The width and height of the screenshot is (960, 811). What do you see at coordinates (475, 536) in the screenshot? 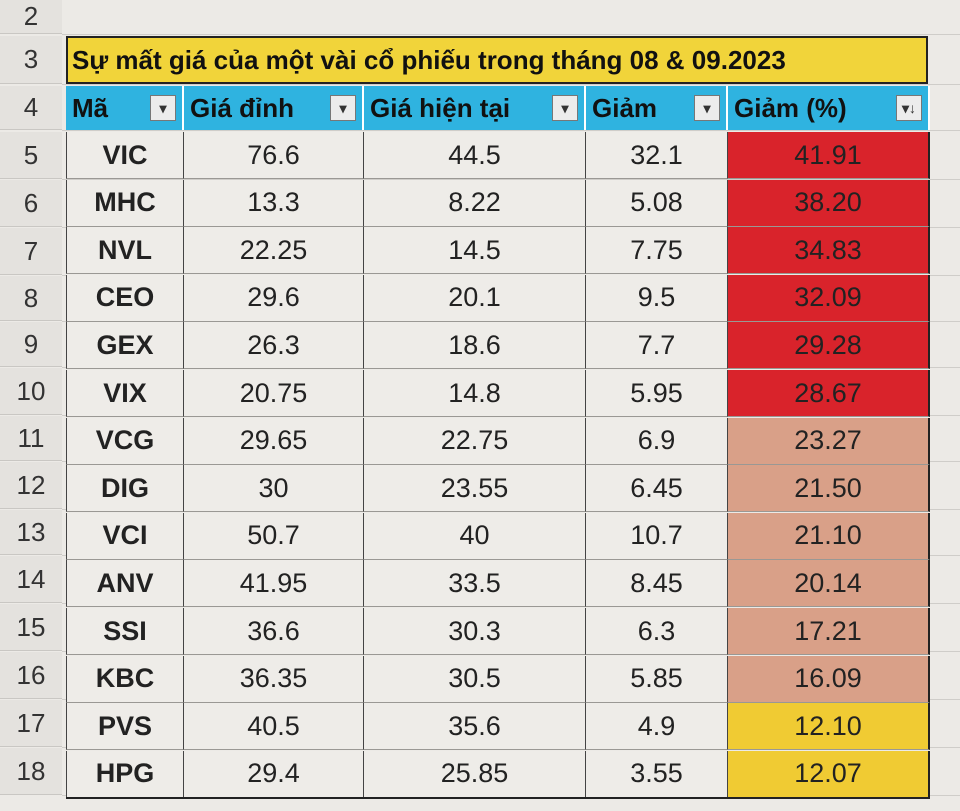
I see `cell-current: 40` at bounding box center [475, 536].